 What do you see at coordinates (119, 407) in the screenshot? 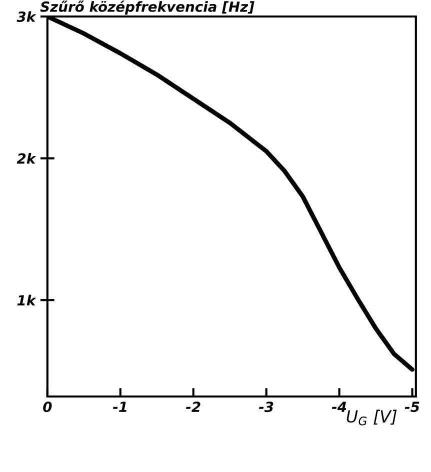
I see `x-tick-label: -1` at bounding box center [119, 407].